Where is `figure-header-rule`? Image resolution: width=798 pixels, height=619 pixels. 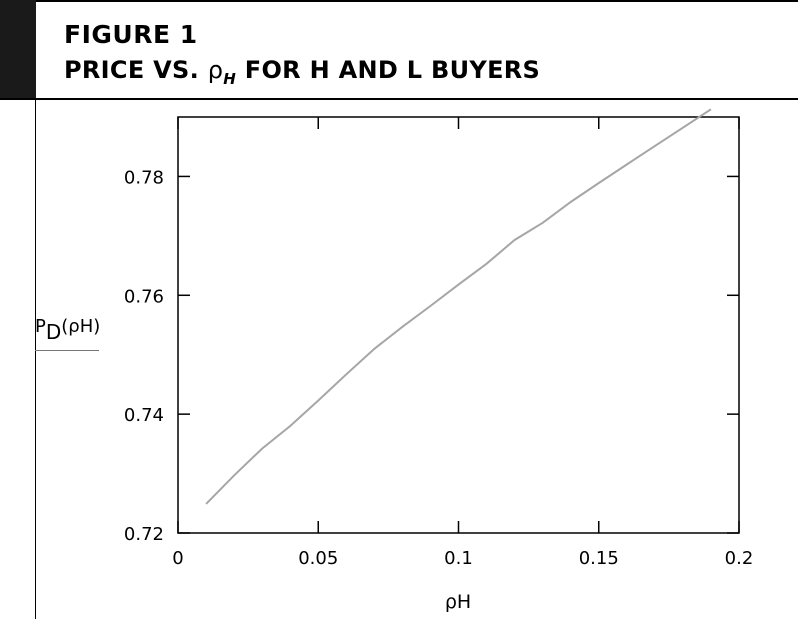
figure-header-rule is located at coordinates (399, 99).